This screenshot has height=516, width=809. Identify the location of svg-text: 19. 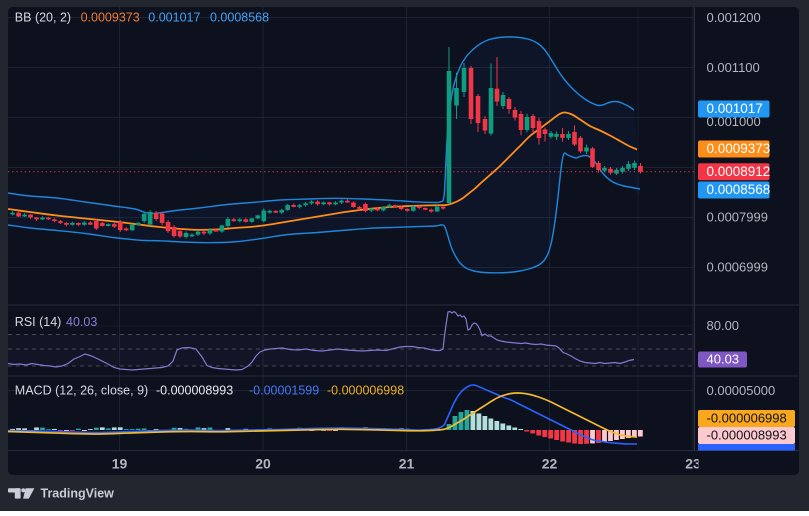
(120, 464).